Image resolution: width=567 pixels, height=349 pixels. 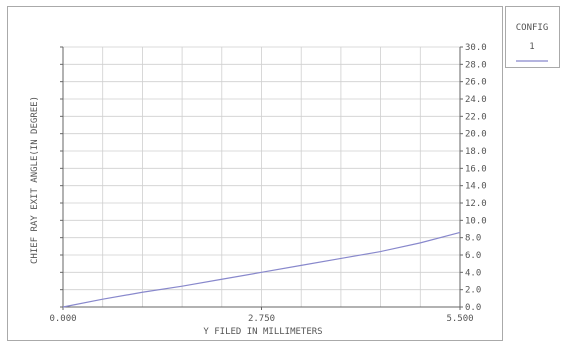 What do you see at coordinates (532, 28) in the screenshot?
I see `legend-title: CONFIG` at bounding box center [532, 28].